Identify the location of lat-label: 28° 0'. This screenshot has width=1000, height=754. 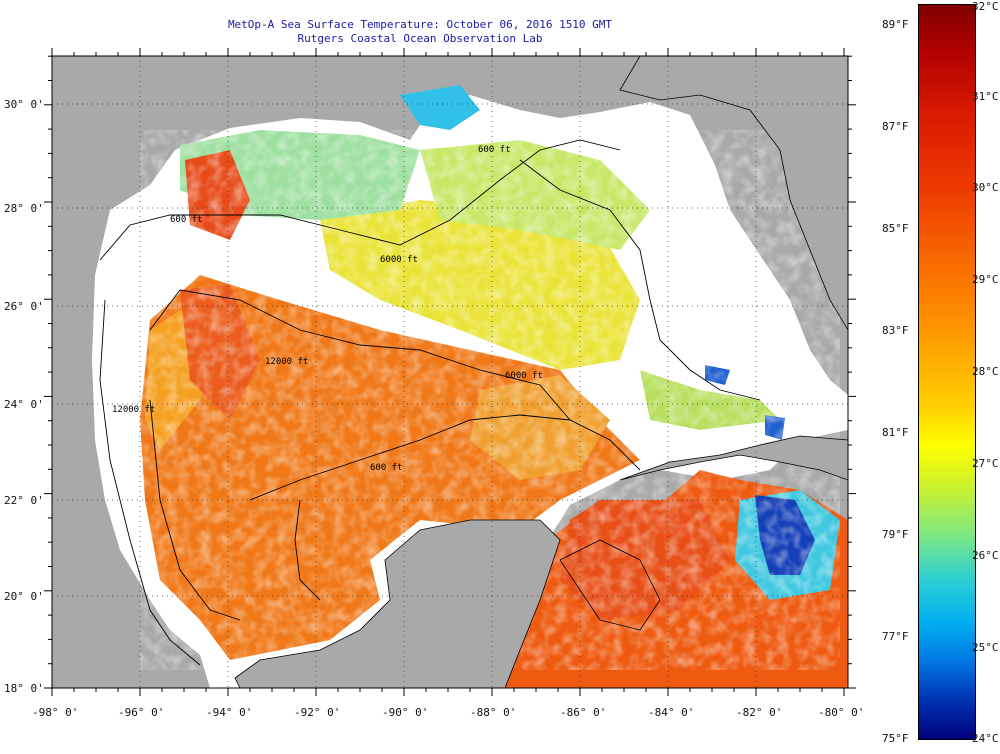
(24, 208).